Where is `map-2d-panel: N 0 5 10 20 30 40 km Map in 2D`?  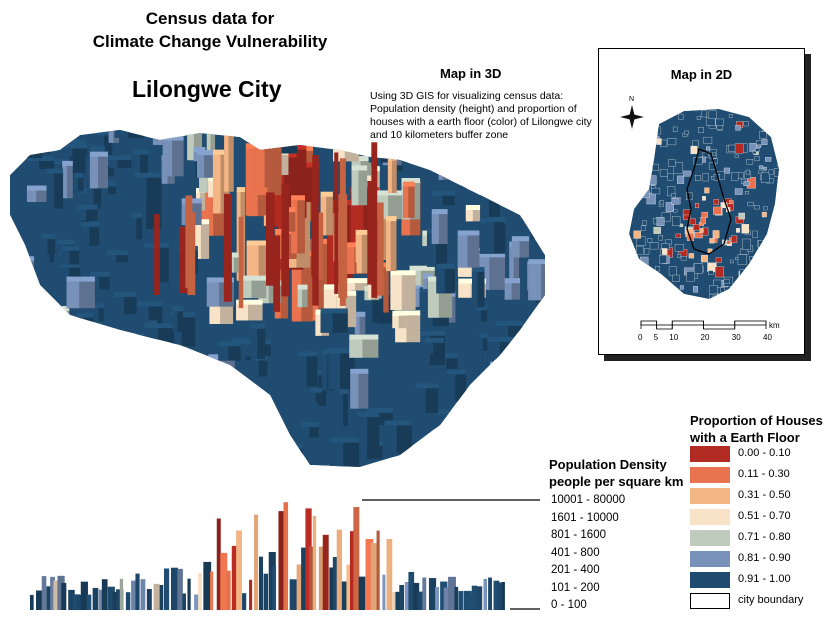 map-2d-panel: N 0 5 10 20 30 40 km Map in 2D is located at coordinates (701, 201).